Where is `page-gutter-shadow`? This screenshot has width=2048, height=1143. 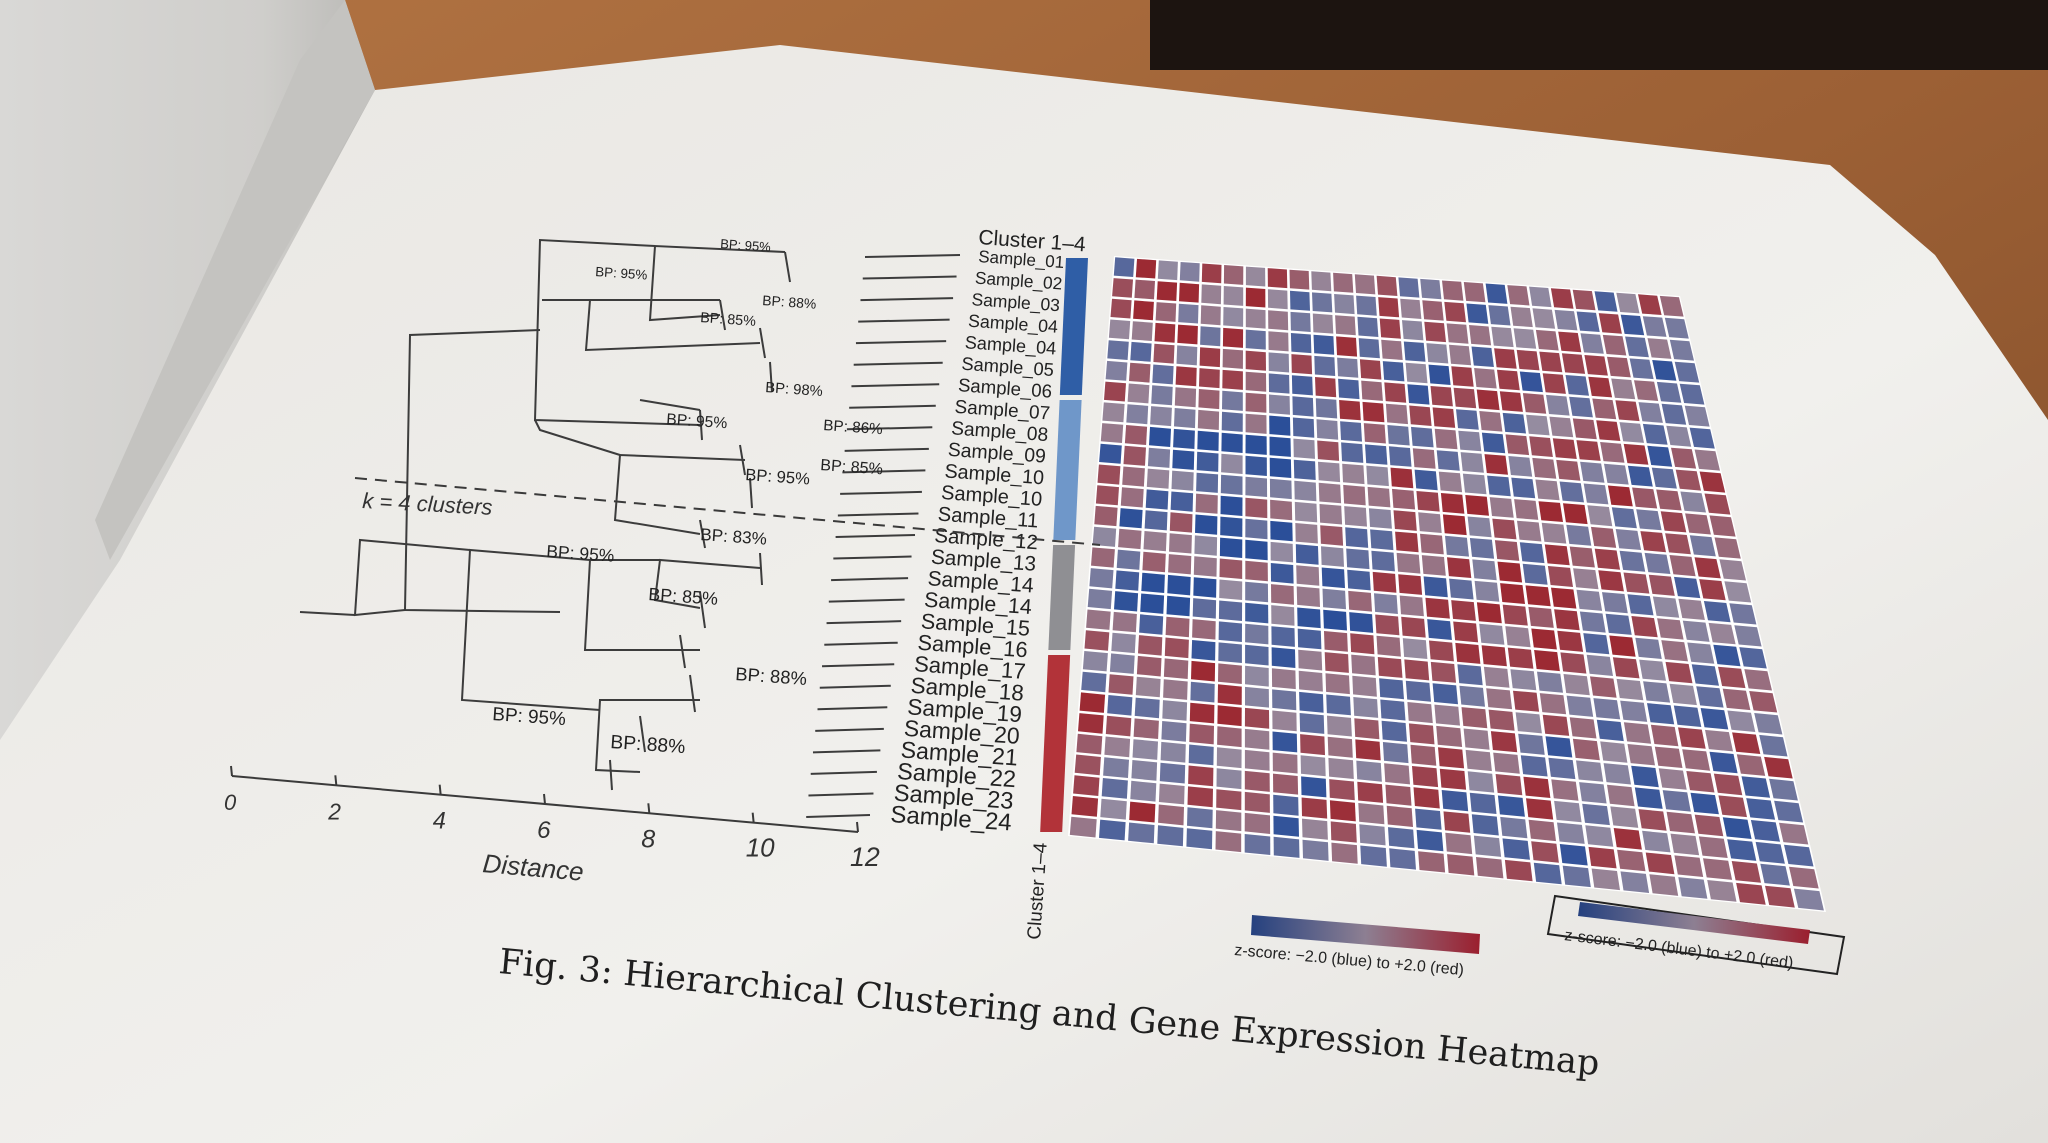
page-gutter-shadow is located at coordinates (235, 280).